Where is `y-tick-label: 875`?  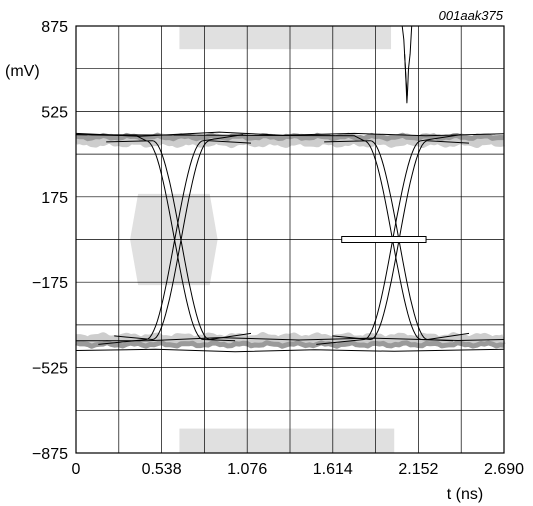 y-tick-label: 875 is located at coordinates (54, 27).